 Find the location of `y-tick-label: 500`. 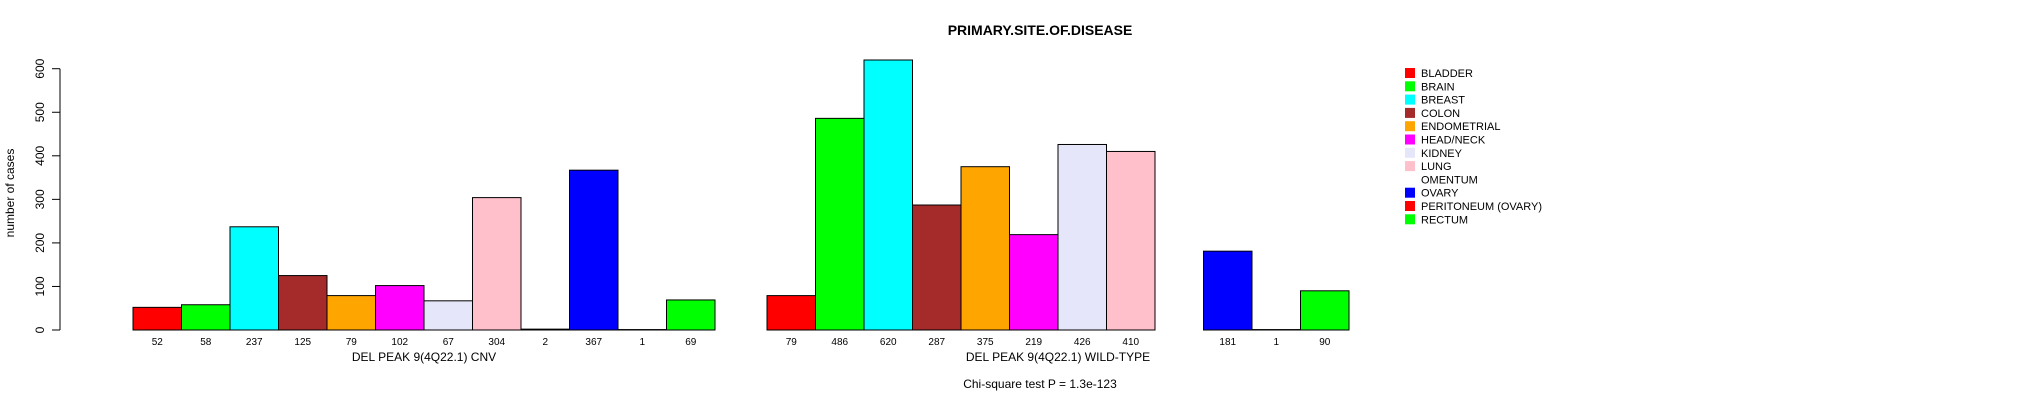

y-tick-label: 500 is located at coordinates (40, 112).